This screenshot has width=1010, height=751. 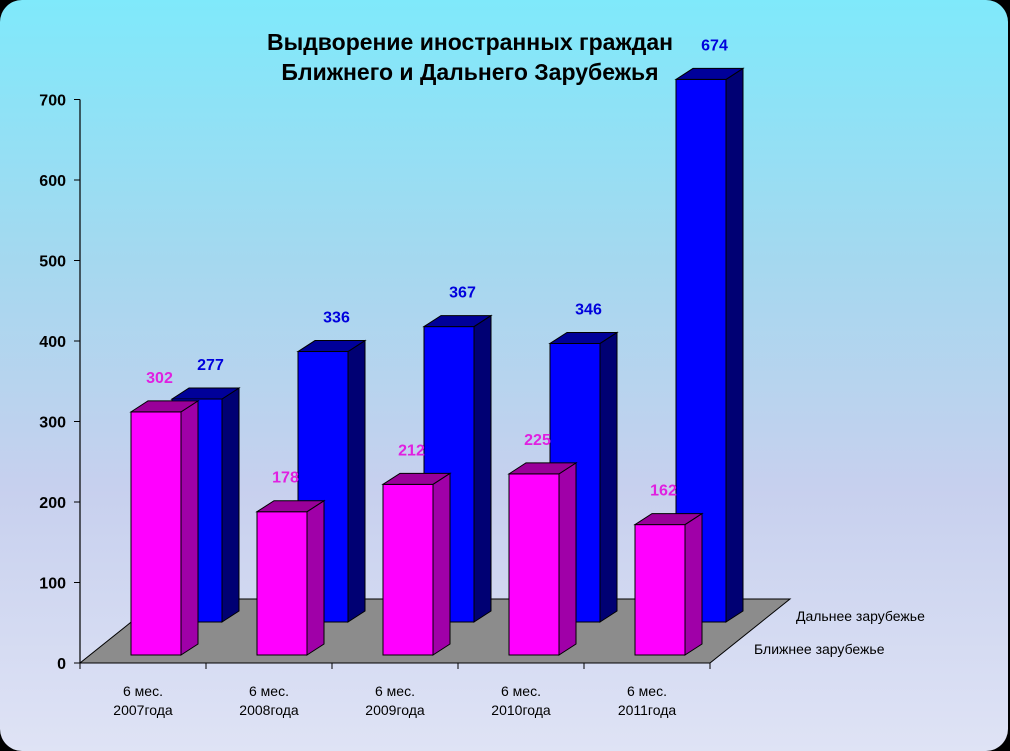 What do you see at coordinates (52, 584) in the screenshot?
I see `y-tick-label: 100` at bounding box center [52, 584].